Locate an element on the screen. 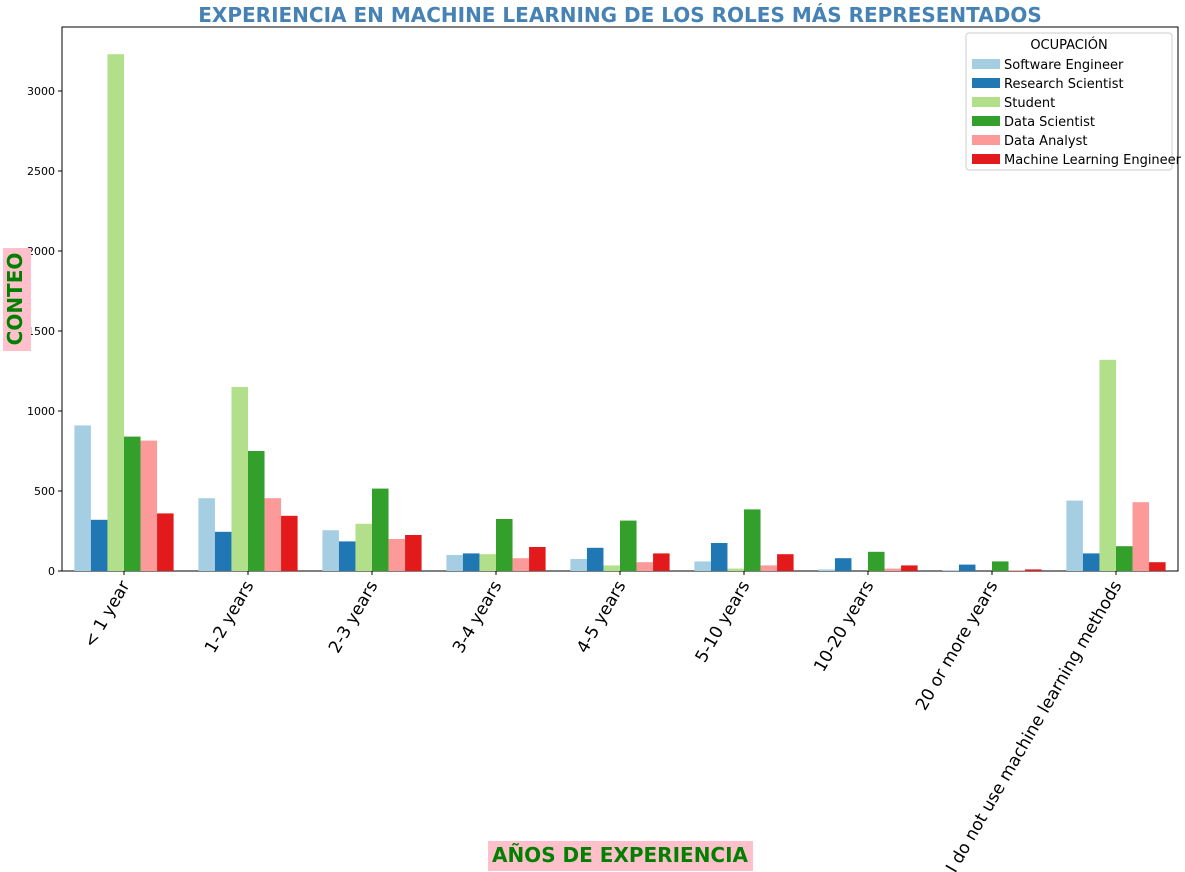 Image resolution: width=1185 pixels, height=872 pixels. y-axis-label: CONTEO is located at coordinates (15, 299).